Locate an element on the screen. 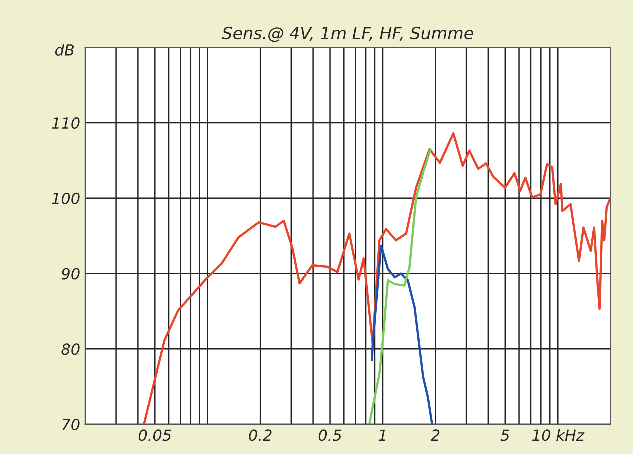 This screenshot has width=633, height=454. x-tick-label: 0.5 is located at coordinates (330, 436).